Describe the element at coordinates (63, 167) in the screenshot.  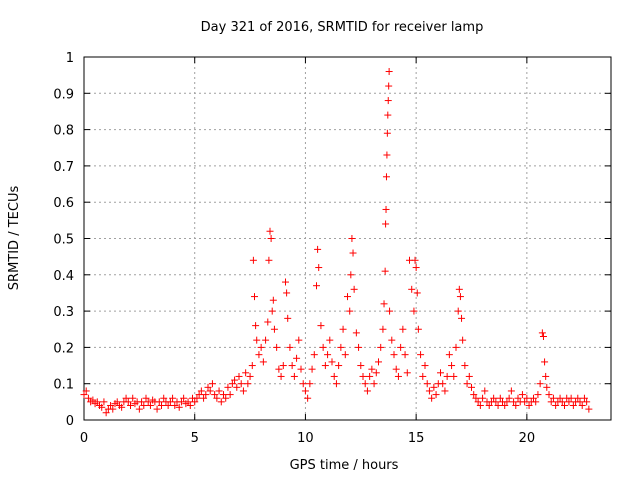
I see `y-tick-label: 0.7` at that location.